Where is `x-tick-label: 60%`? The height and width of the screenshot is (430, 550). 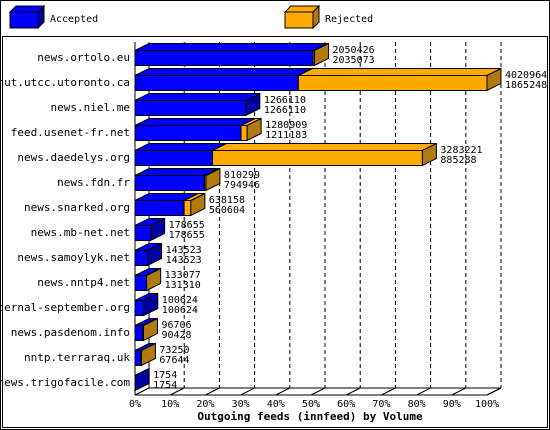 x-tick-label: 60% is located at coordinates (346, 404).